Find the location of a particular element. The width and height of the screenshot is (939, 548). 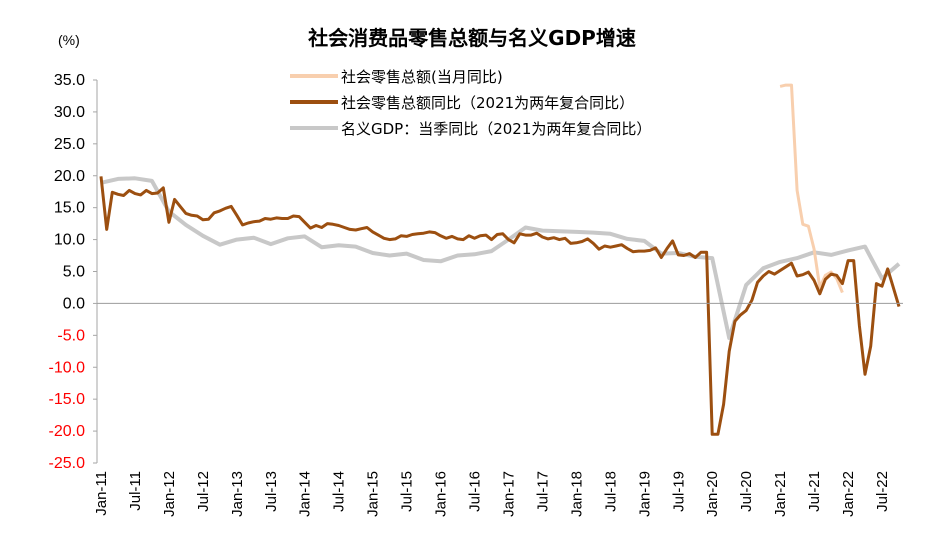

x-tick-label: Jan-12 is located at coordinates (169, 494).